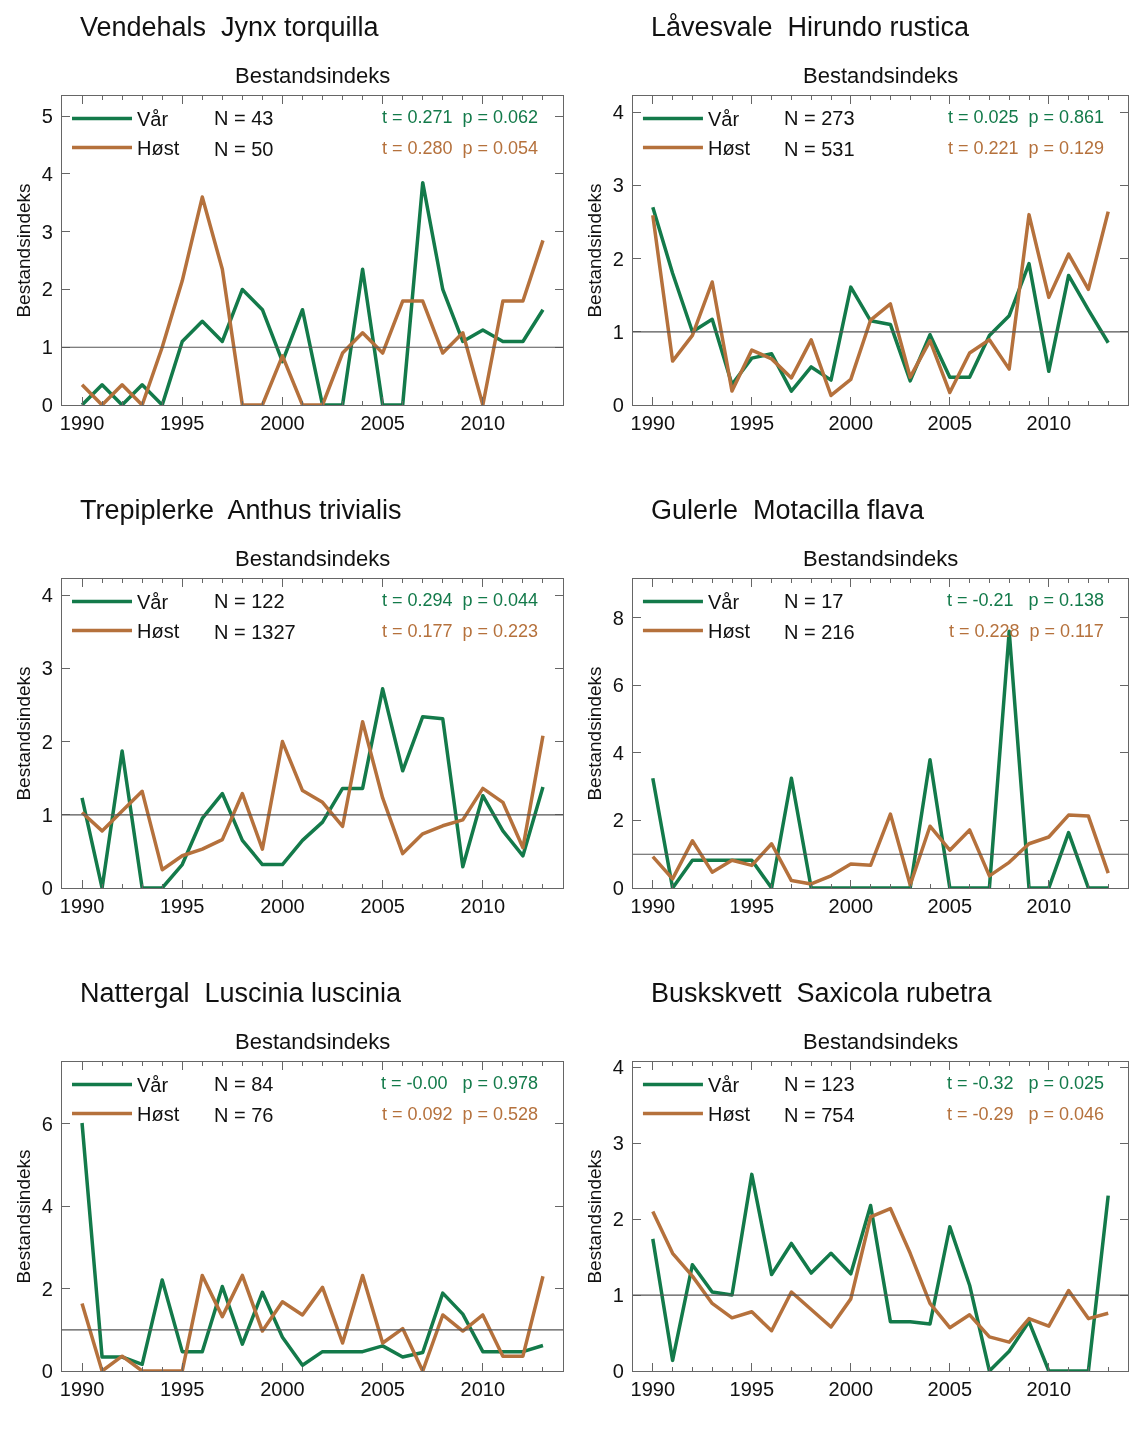 The width and height of the screenshot is (1142, 1450). Describe the element at coordinates (460, 600) in the screenshot. I see `annotation: t = 0.294 p = 0.044` at that location.